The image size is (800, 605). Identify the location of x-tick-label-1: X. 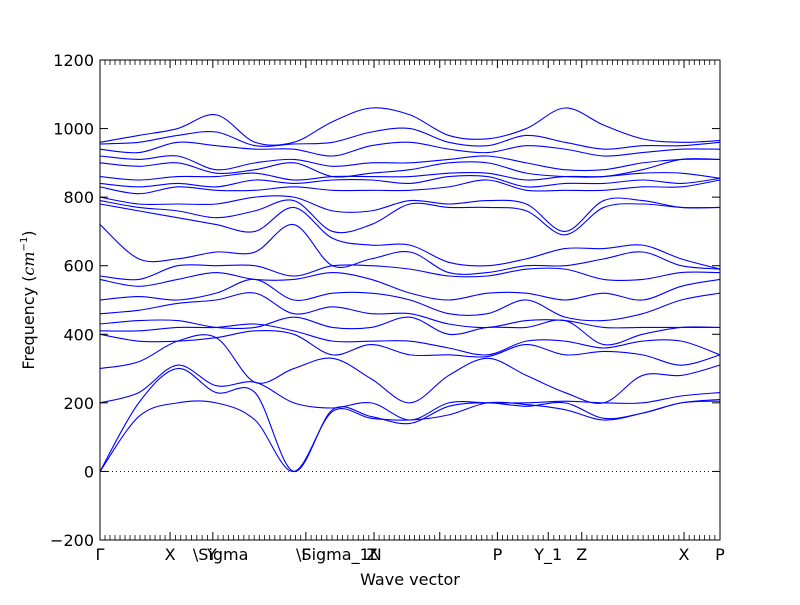
(170, 554).